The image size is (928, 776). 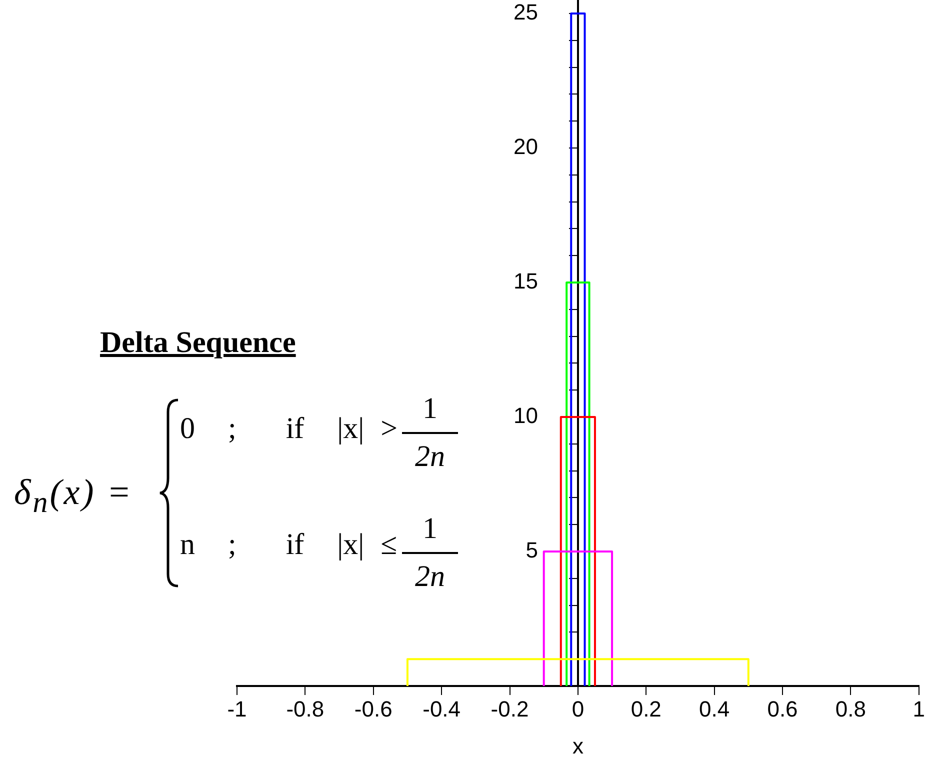 What do you see at coordinates (578, 746) in the screenshot?
I see `x-axis-title: x` at bounding box center [578, 746].